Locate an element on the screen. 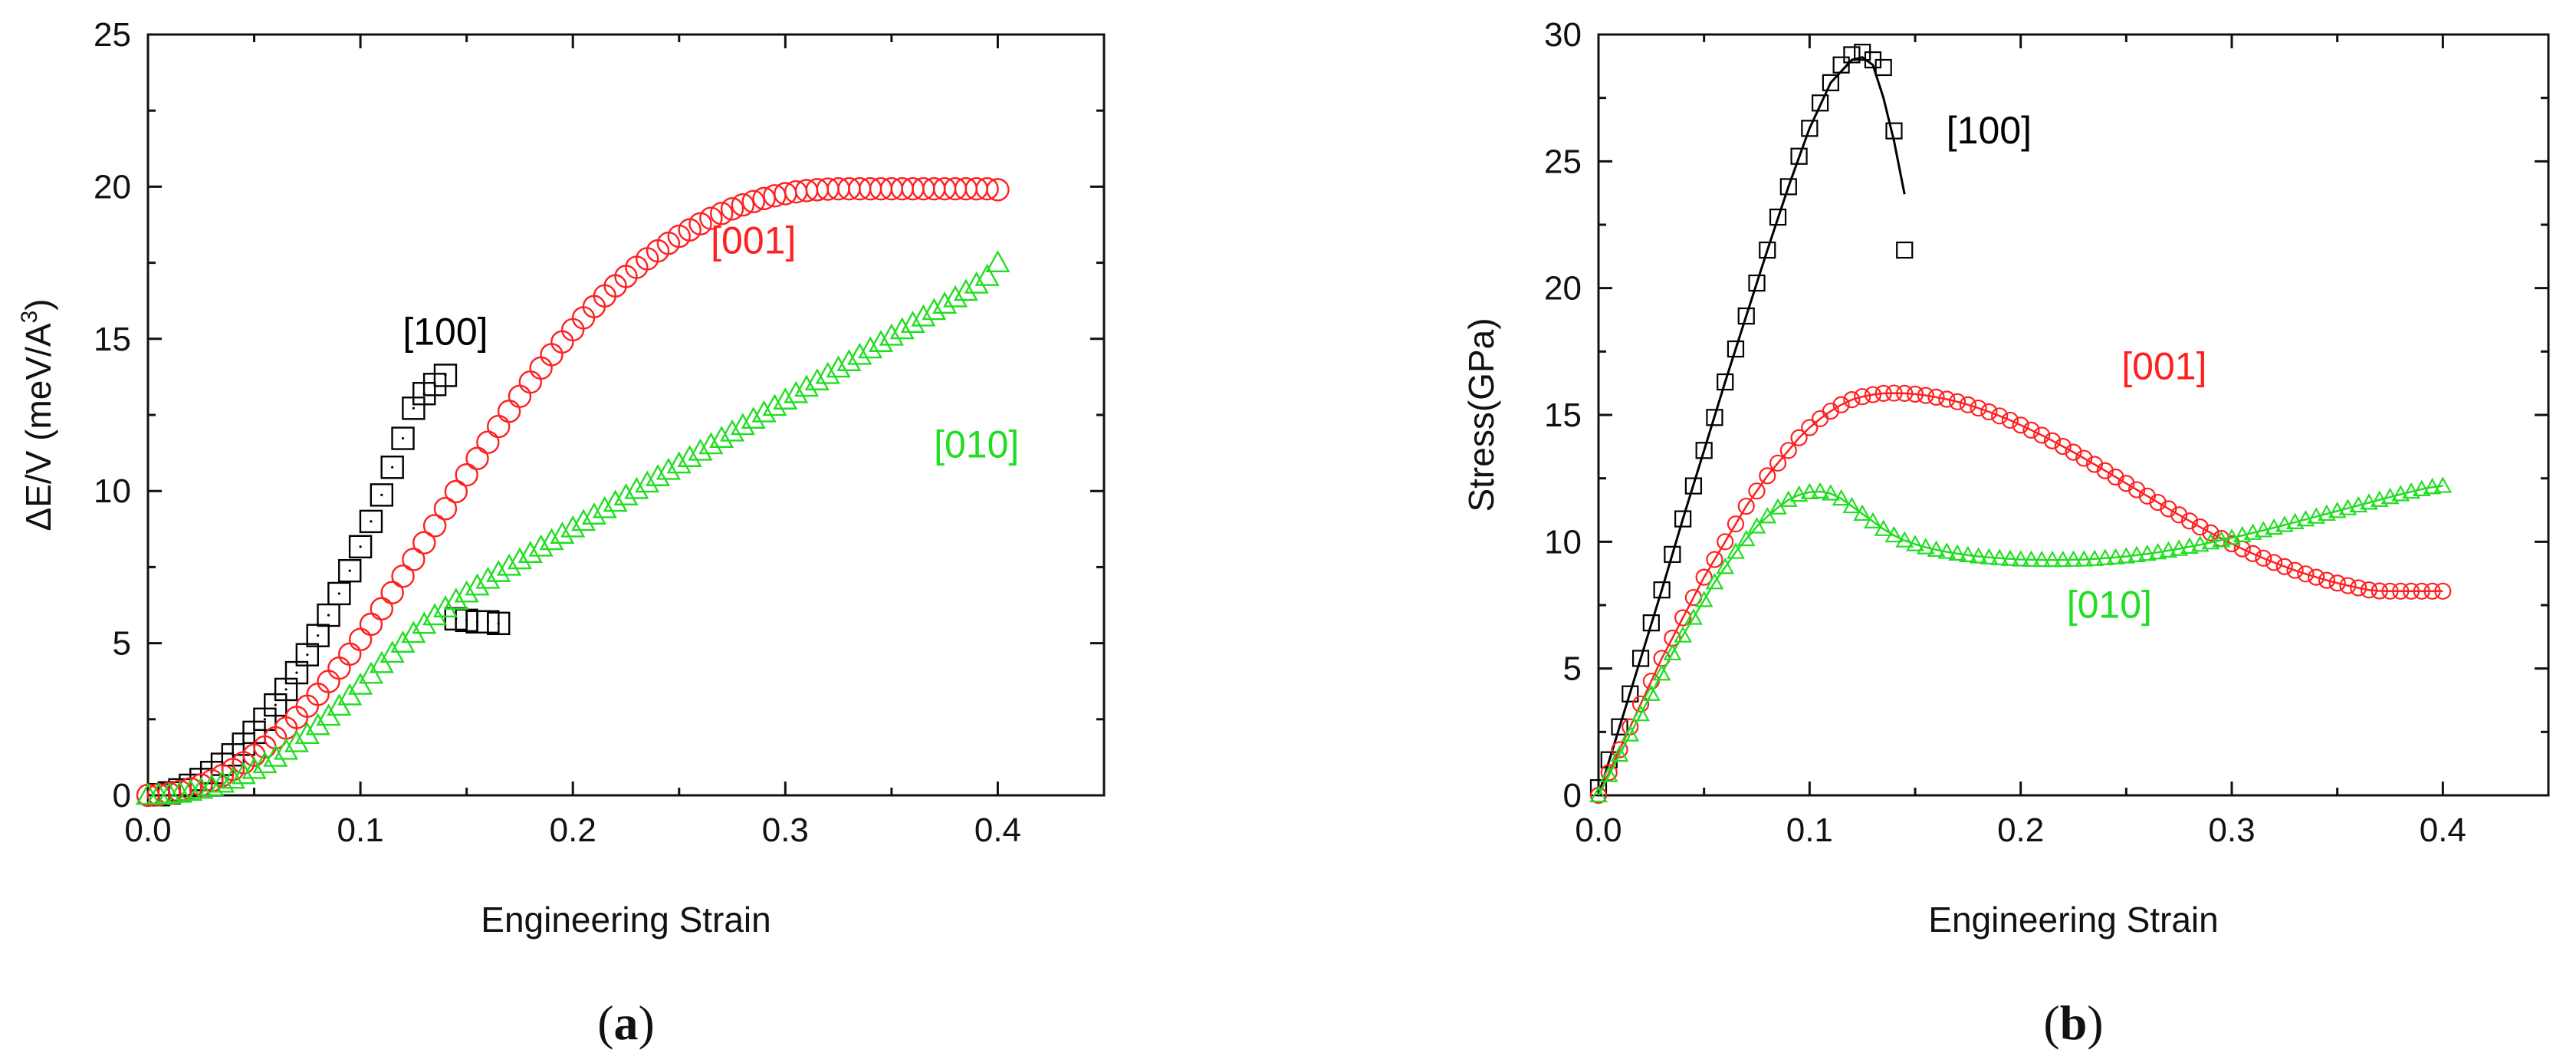 This screenshot has height=1063, width=2576. series-annotation-010-a: [010] is located at coordinates (976, 444).